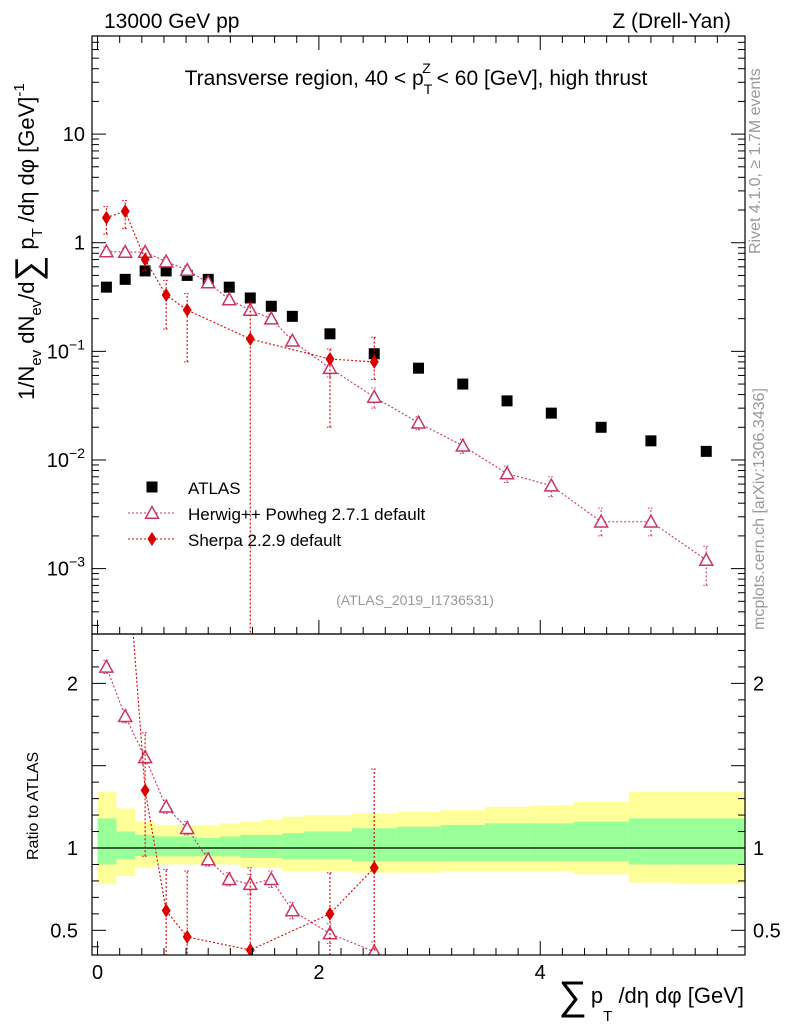 This screenshot has height=1024, width=786. I want to click on ratio-y-tick-label-right: 1, so click(758, 849).